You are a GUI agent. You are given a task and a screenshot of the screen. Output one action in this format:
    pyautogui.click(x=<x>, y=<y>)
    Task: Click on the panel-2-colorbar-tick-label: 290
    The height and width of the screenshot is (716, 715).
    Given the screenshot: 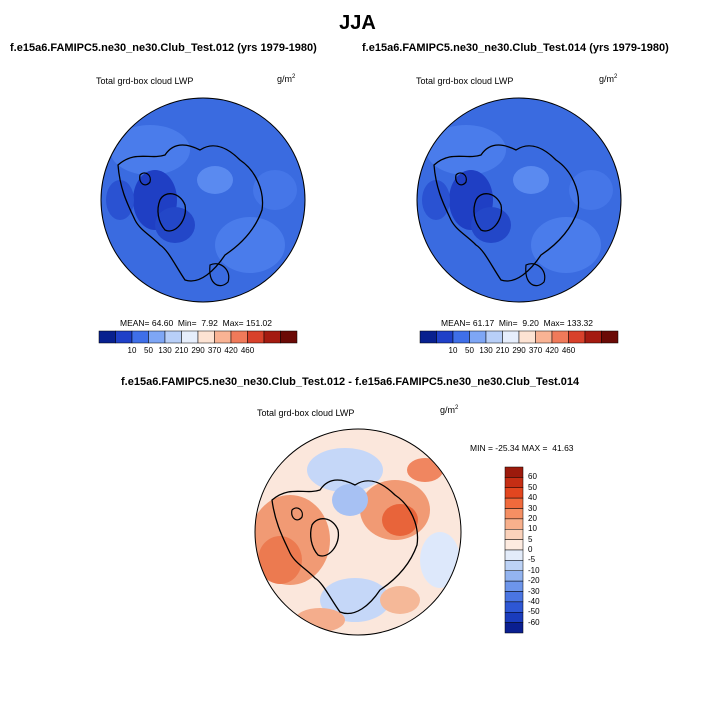 What is the action you would take?
    pyautogui.click(x=519, y=350)
    